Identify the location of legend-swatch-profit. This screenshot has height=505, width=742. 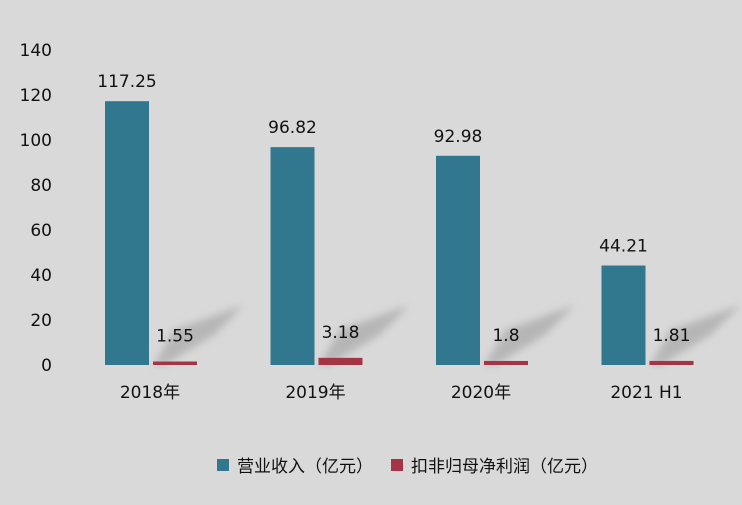
(397, 464).